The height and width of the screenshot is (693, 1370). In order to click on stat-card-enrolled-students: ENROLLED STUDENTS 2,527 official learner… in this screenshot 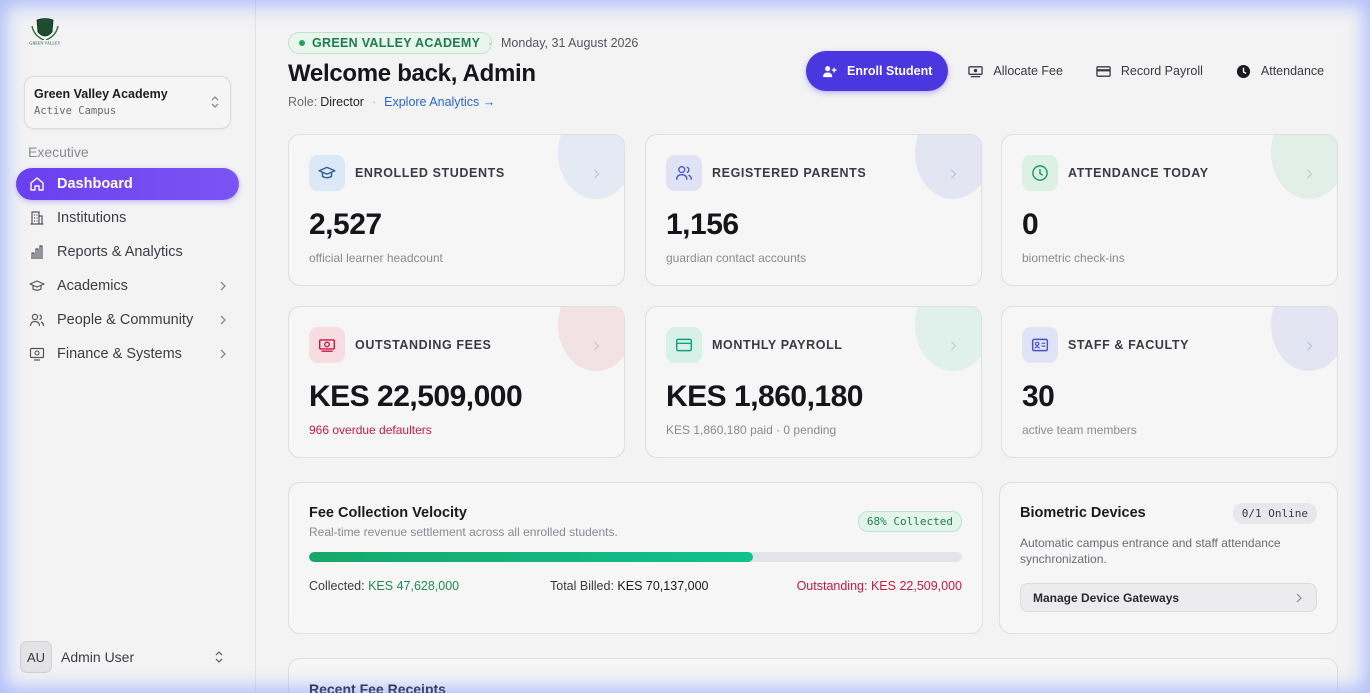, I will do `click(456, 210)`.